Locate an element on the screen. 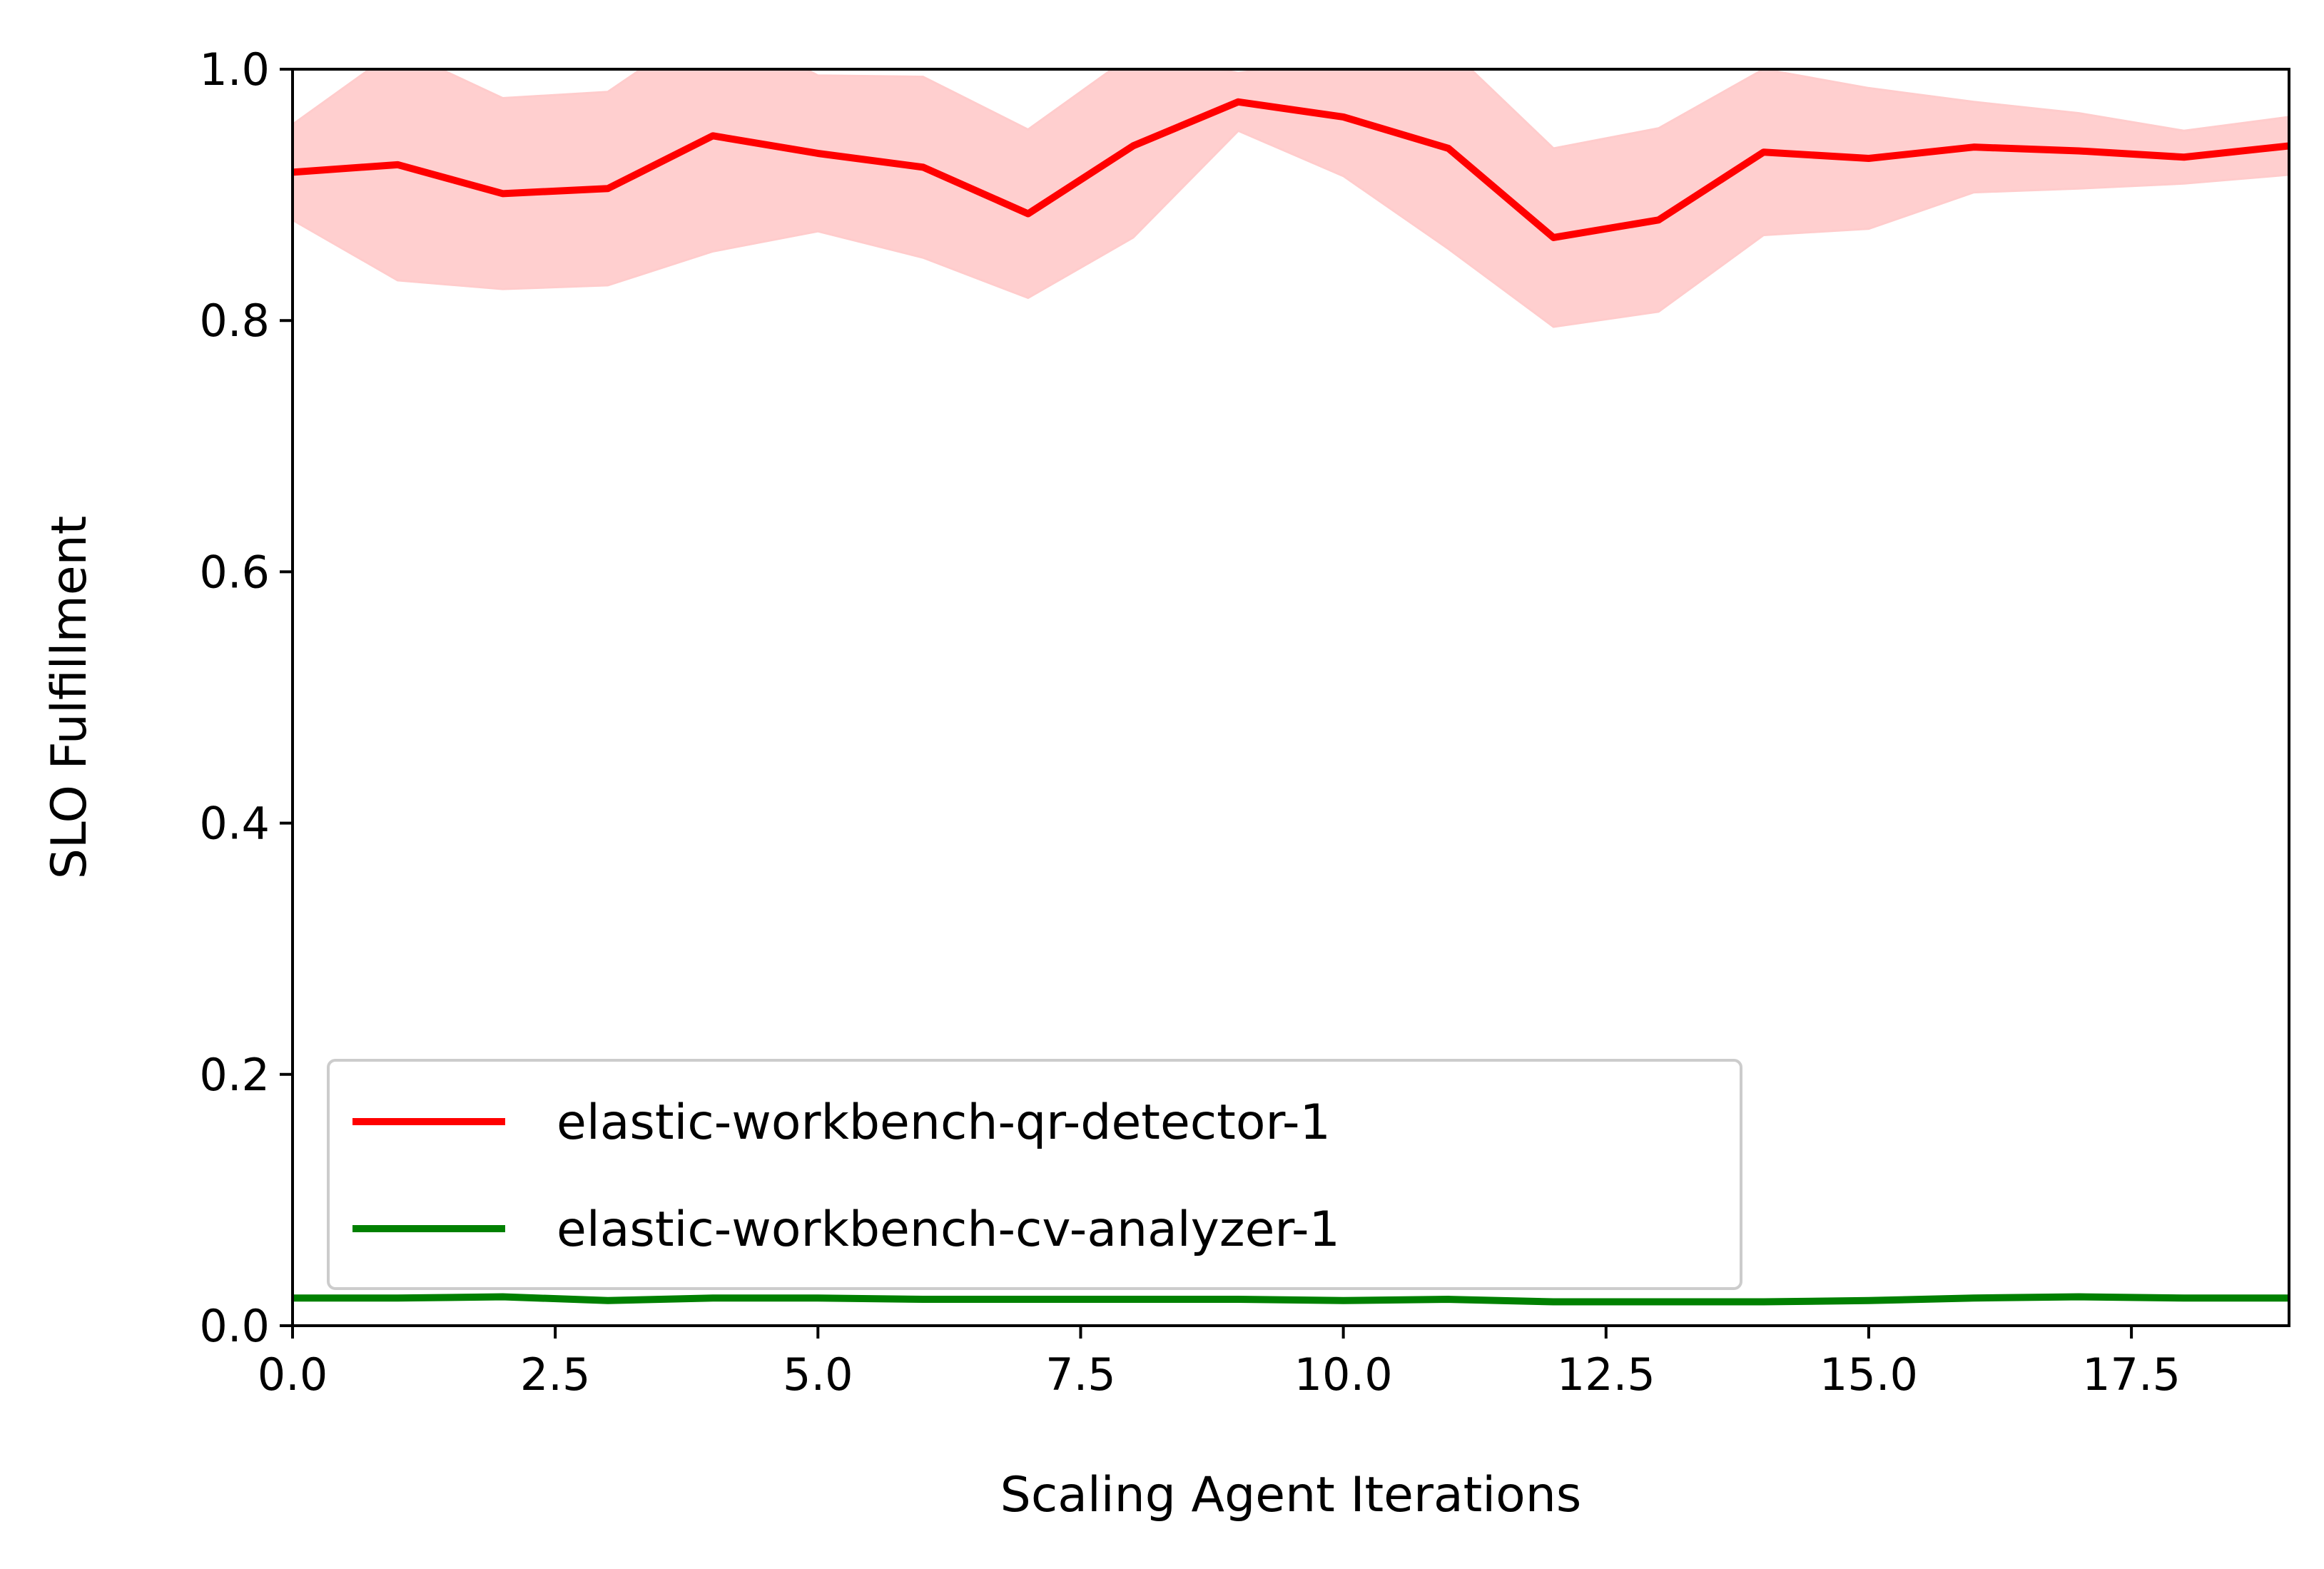 The width and height of the screenshot is (2324, 1569). x-tick-label: 5.0 is located at coordinates (818, 1375).